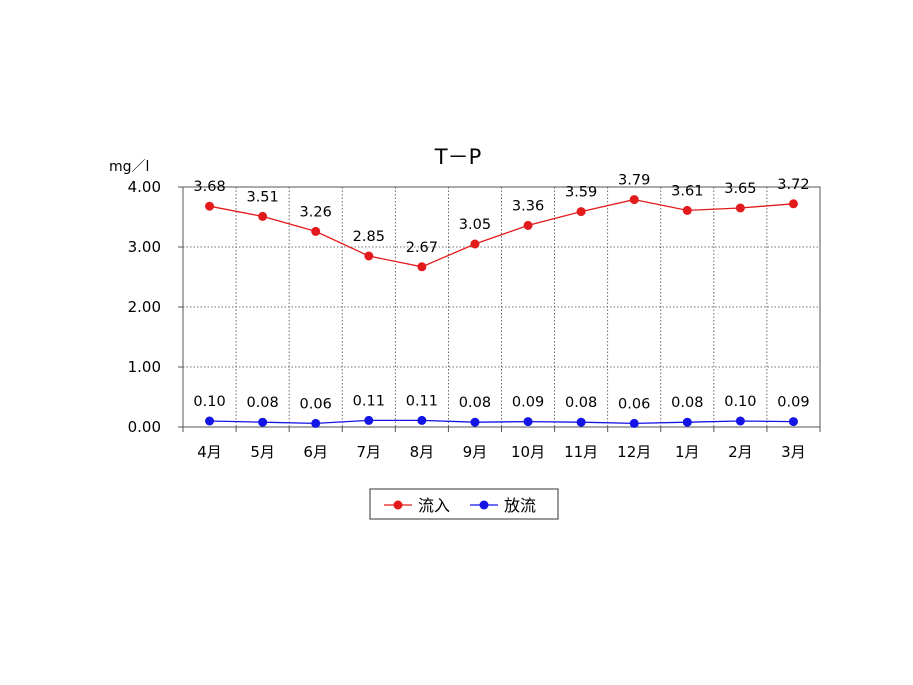  I want to click on legend: 流入 放流, so click(464, 504).